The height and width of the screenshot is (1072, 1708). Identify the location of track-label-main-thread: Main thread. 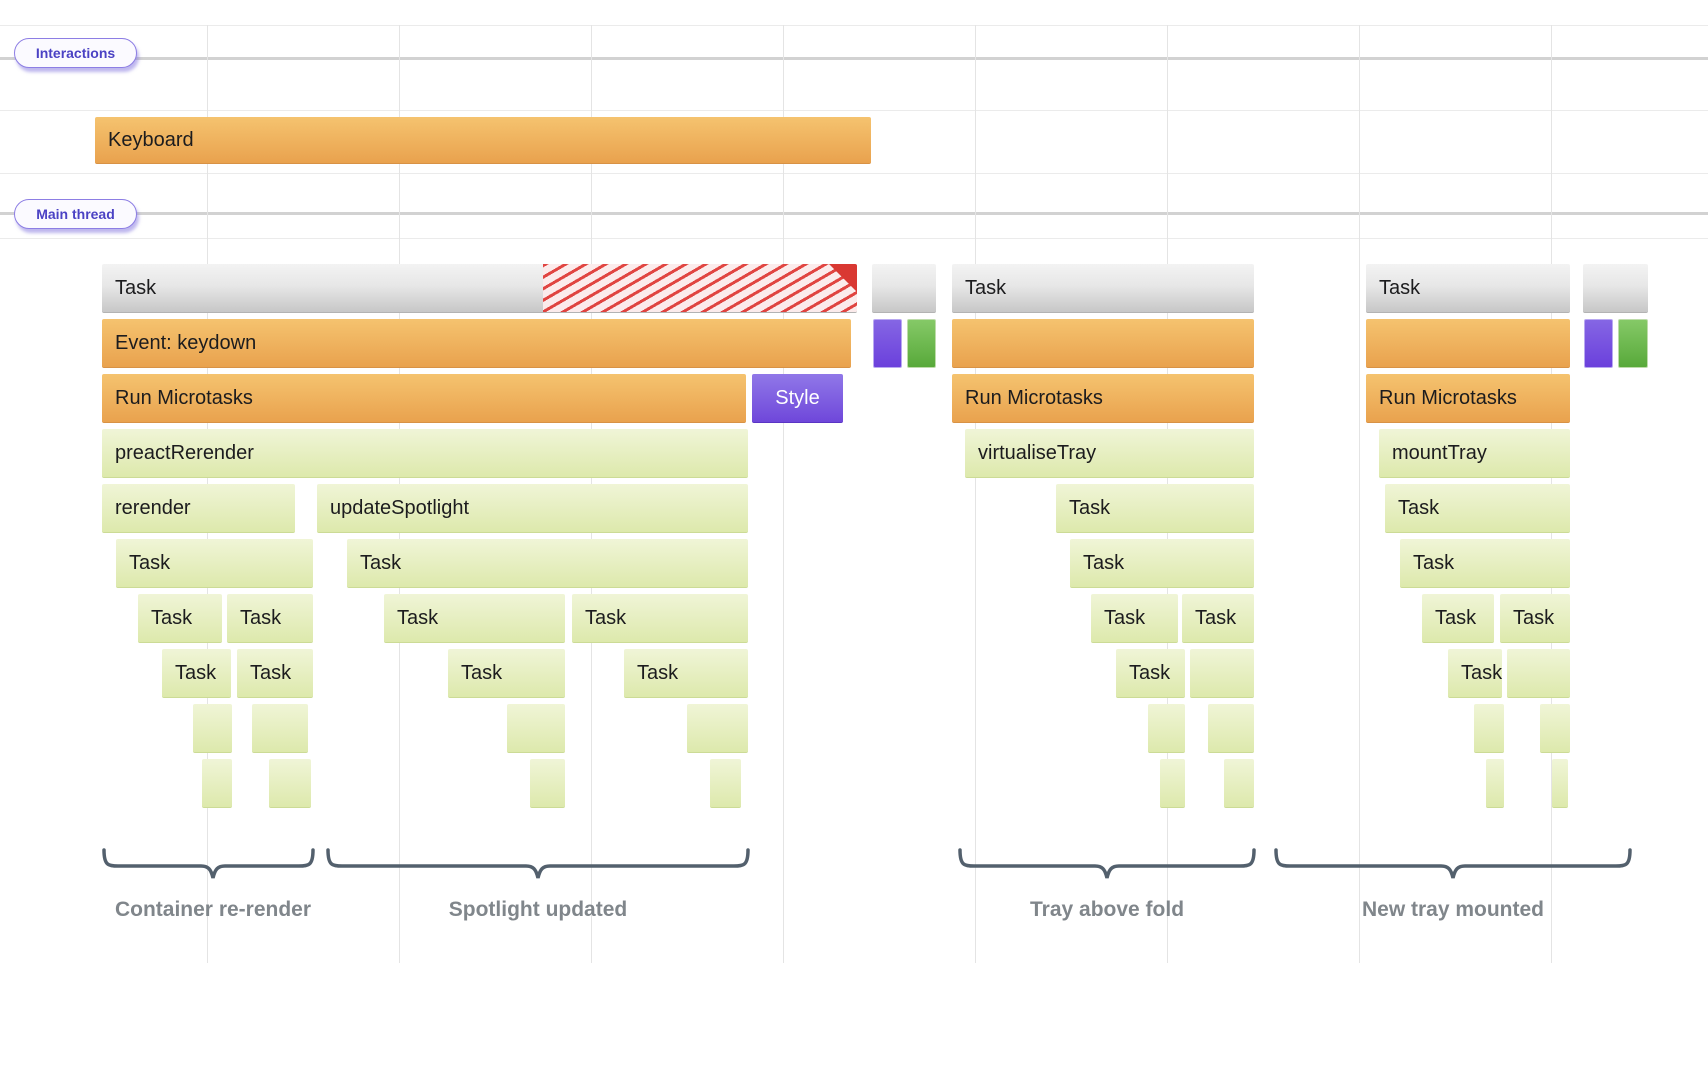
(75, 214).